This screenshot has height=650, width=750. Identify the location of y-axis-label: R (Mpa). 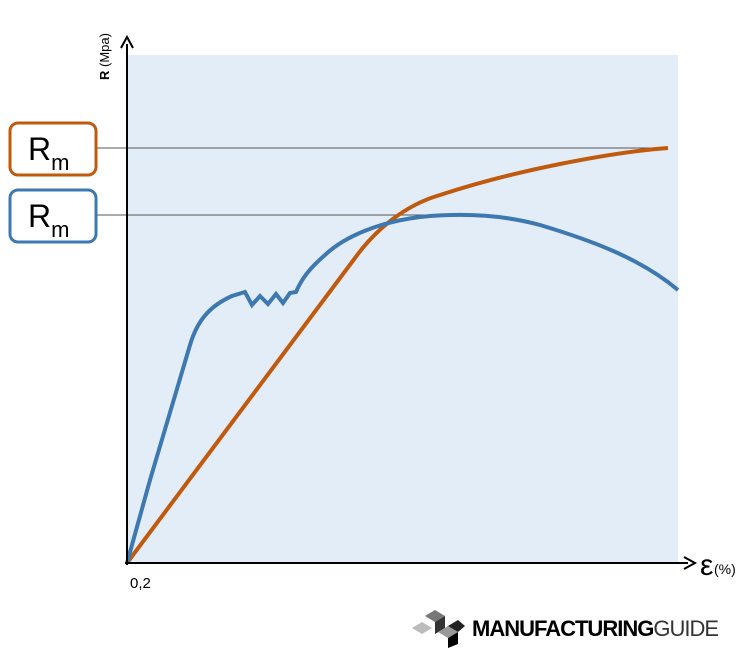
(104, 56).